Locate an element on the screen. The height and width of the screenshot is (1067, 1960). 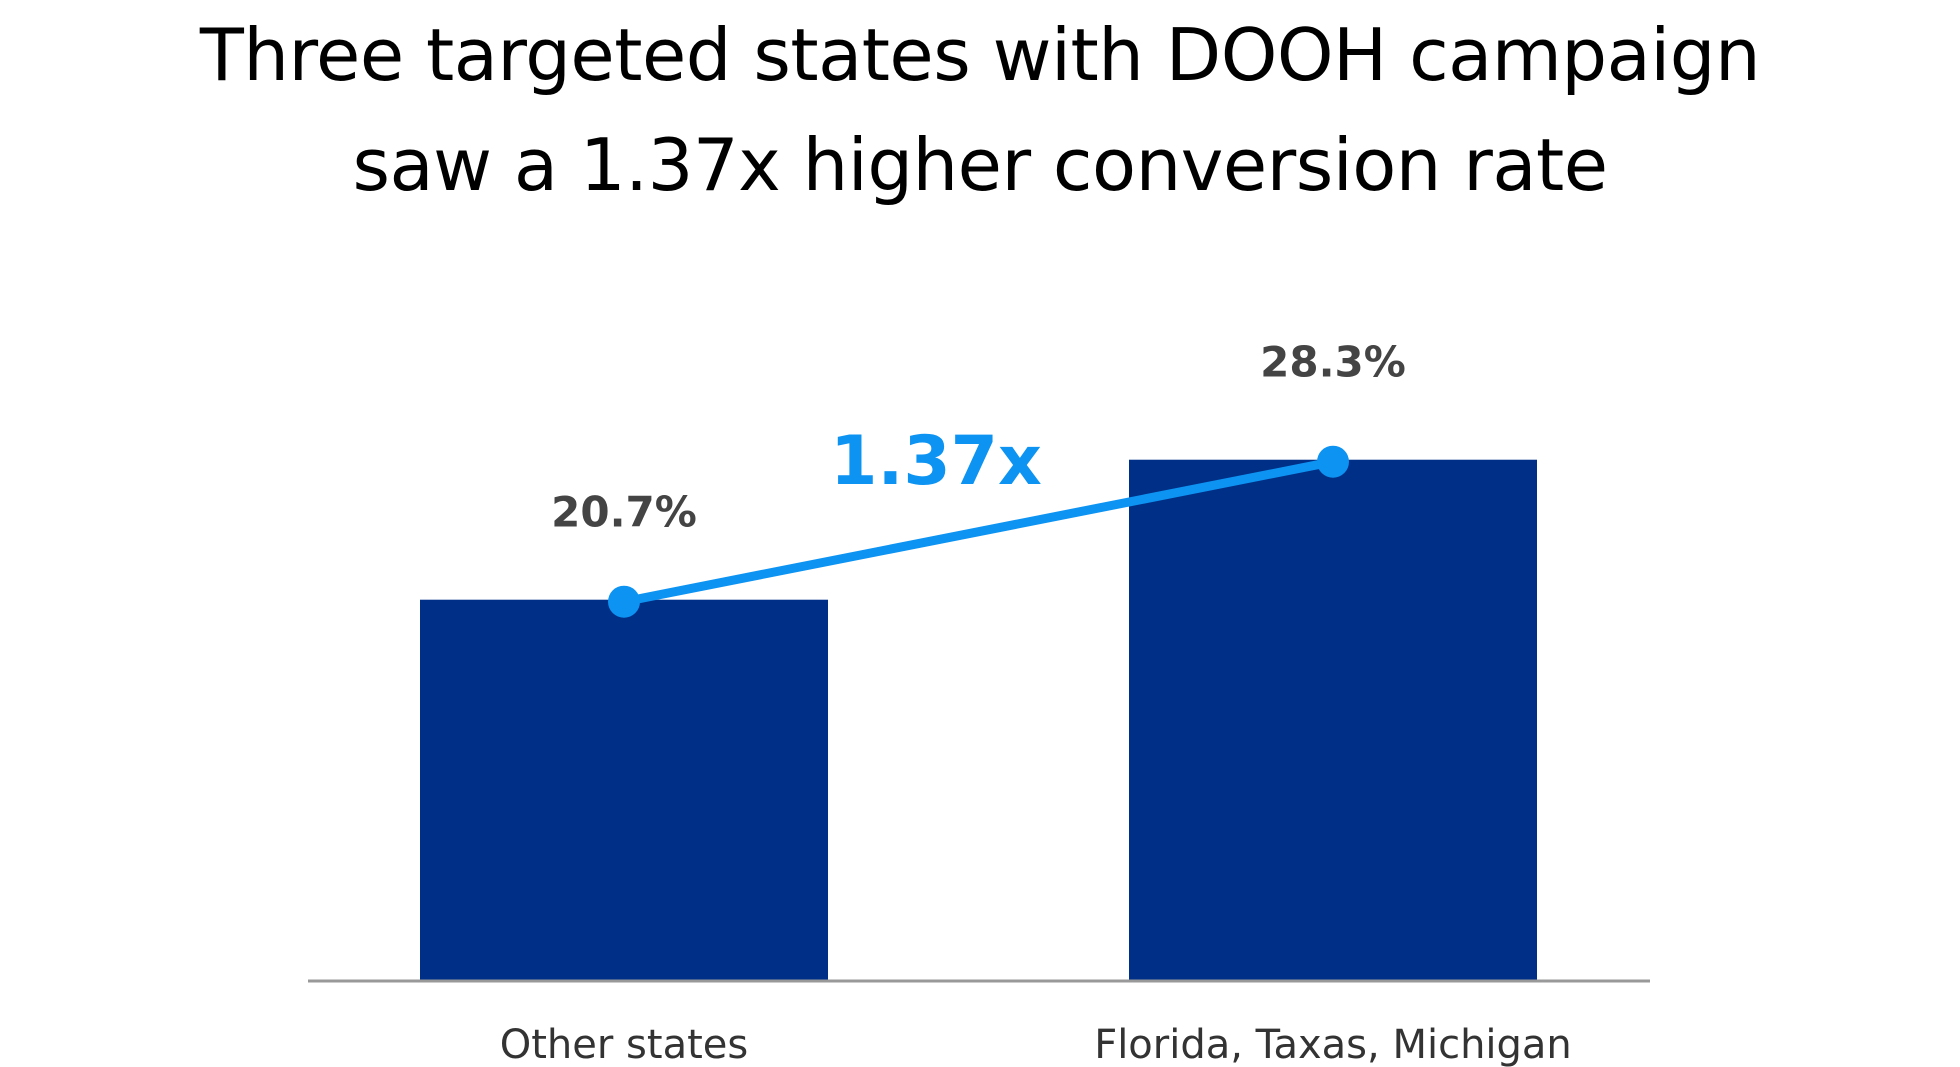
category-label-1: Other states is located at coordinates (624, 1044).